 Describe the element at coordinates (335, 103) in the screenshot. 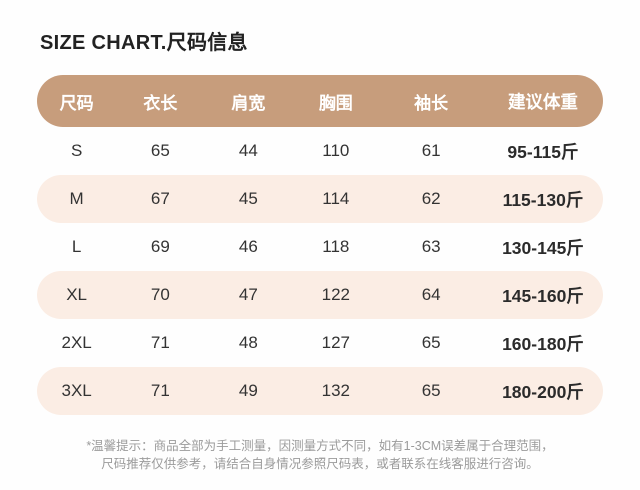

I see `header-bust: 胸围` at that location.